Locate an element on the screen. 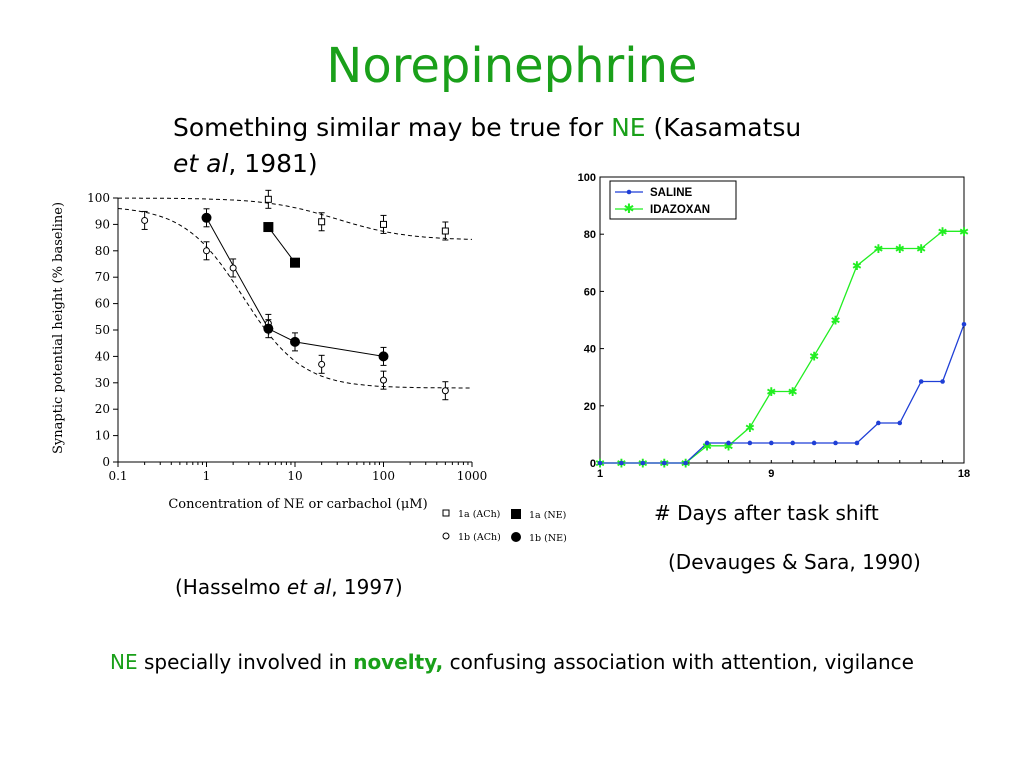  chart2-line-saline is located at coordinates (782, 394).